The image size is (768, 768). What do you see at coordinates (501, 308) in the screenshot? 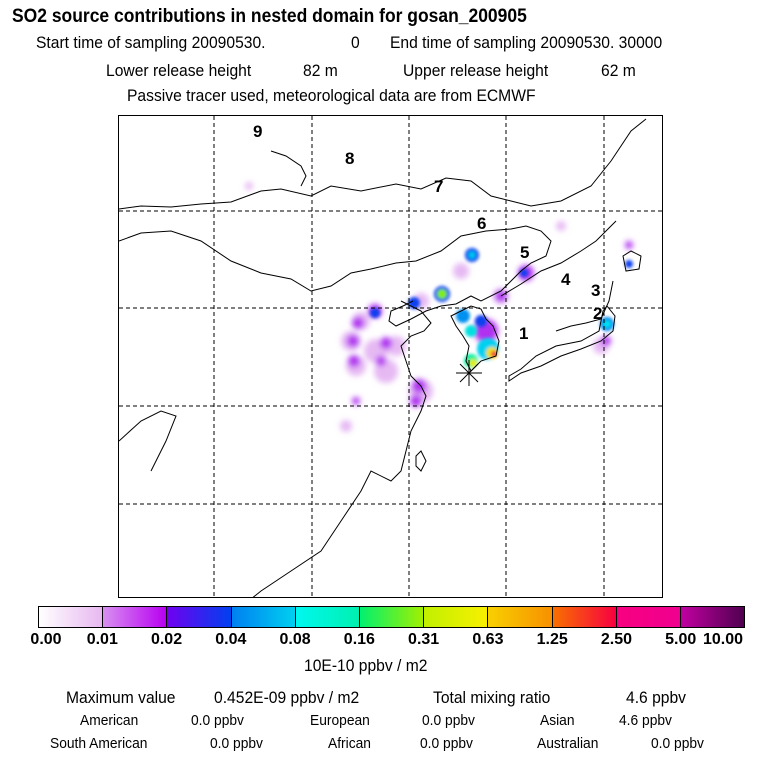
I see `tracer-hotspots` at bounding box center [501, 308].